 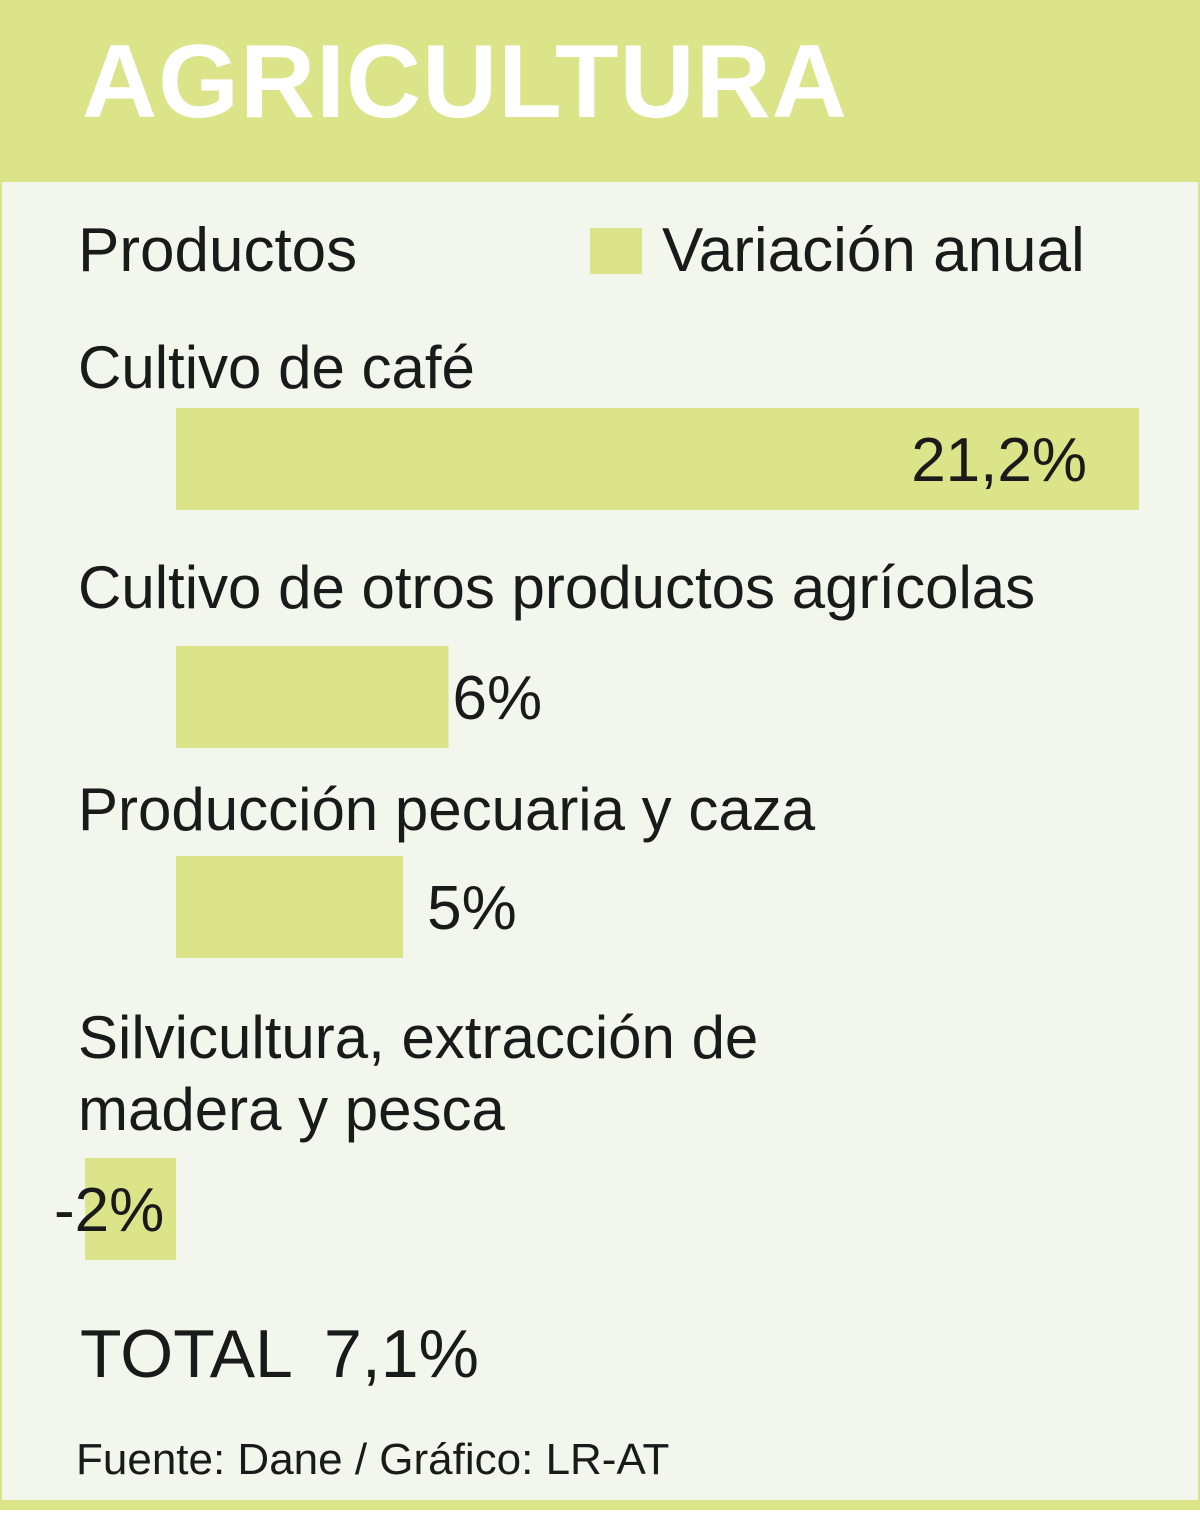 I want to click on legend-label: Variación anual, so click(x=873, y=250).